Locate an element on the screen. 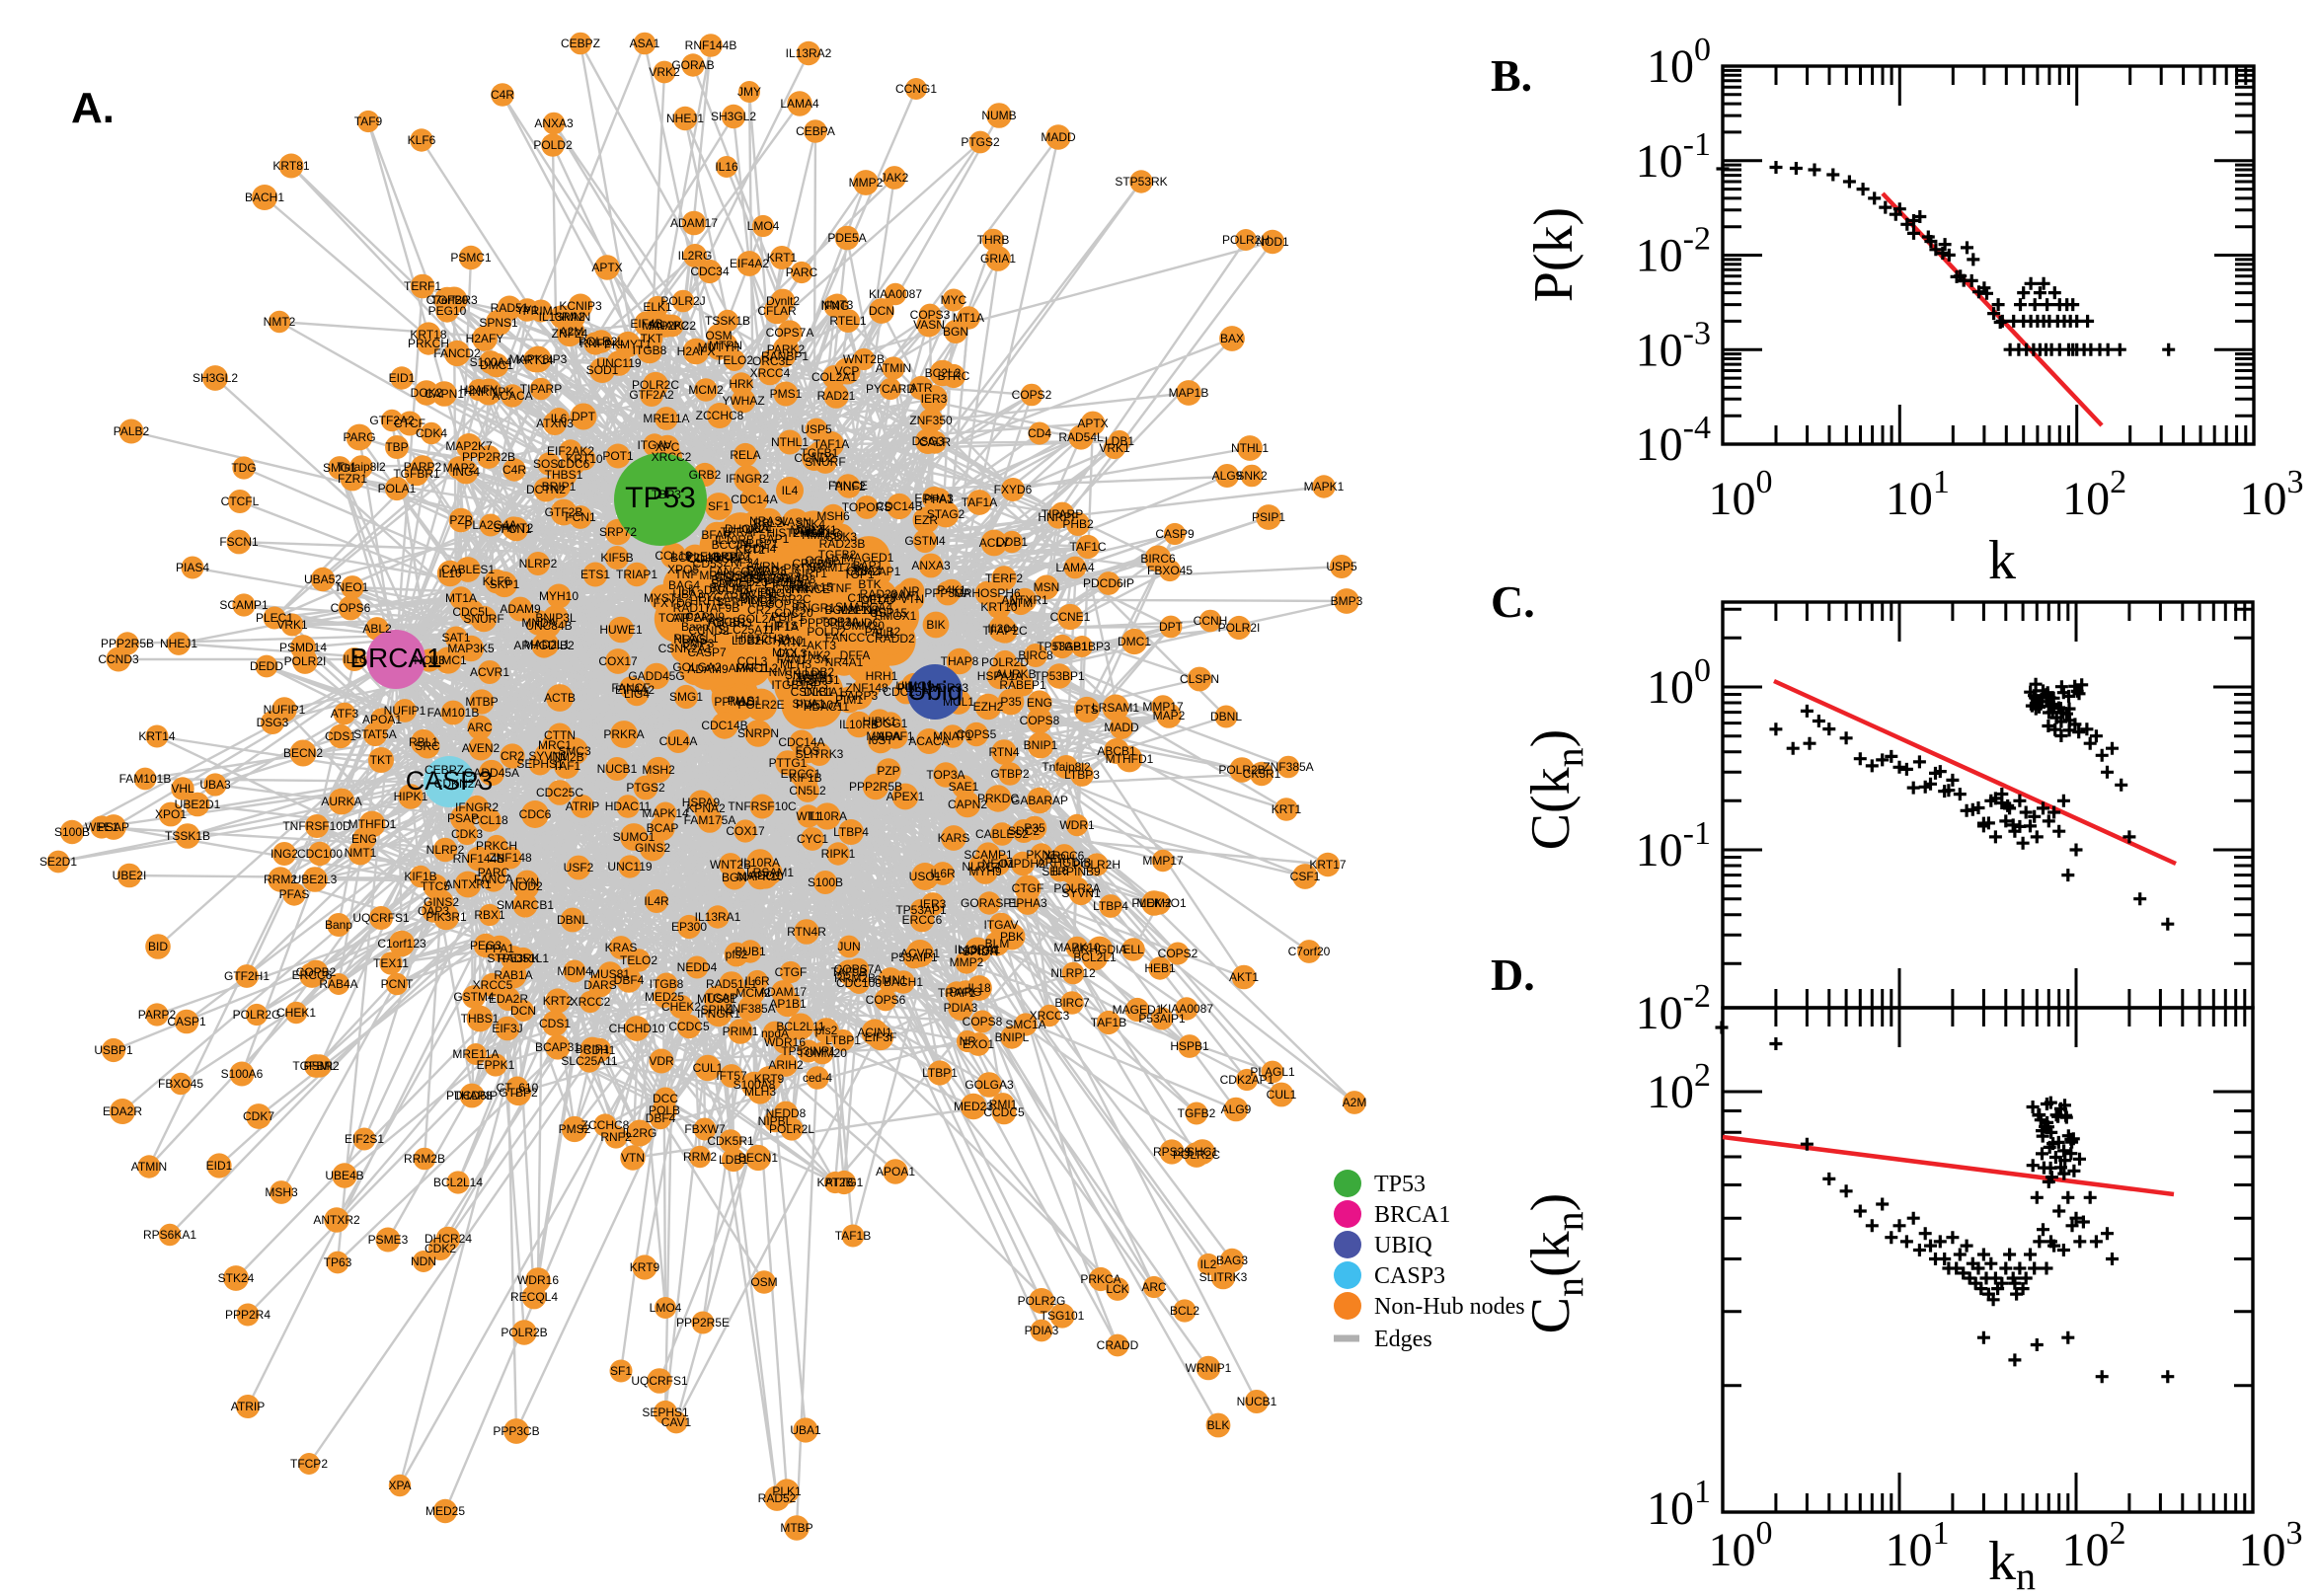 The height and width of the screenshot is (1596, 2316). svg-text: P35 is located at coordinates (1011, 702).